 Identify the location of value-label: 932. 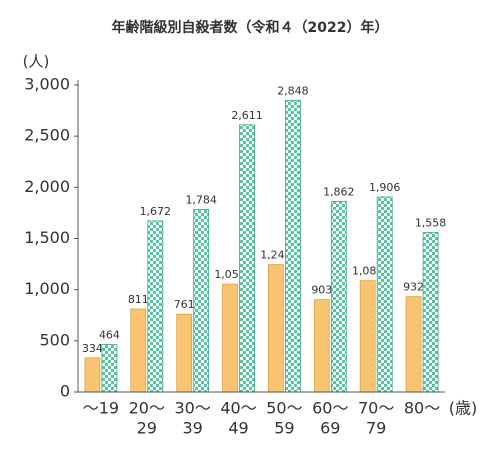
(413, 287).